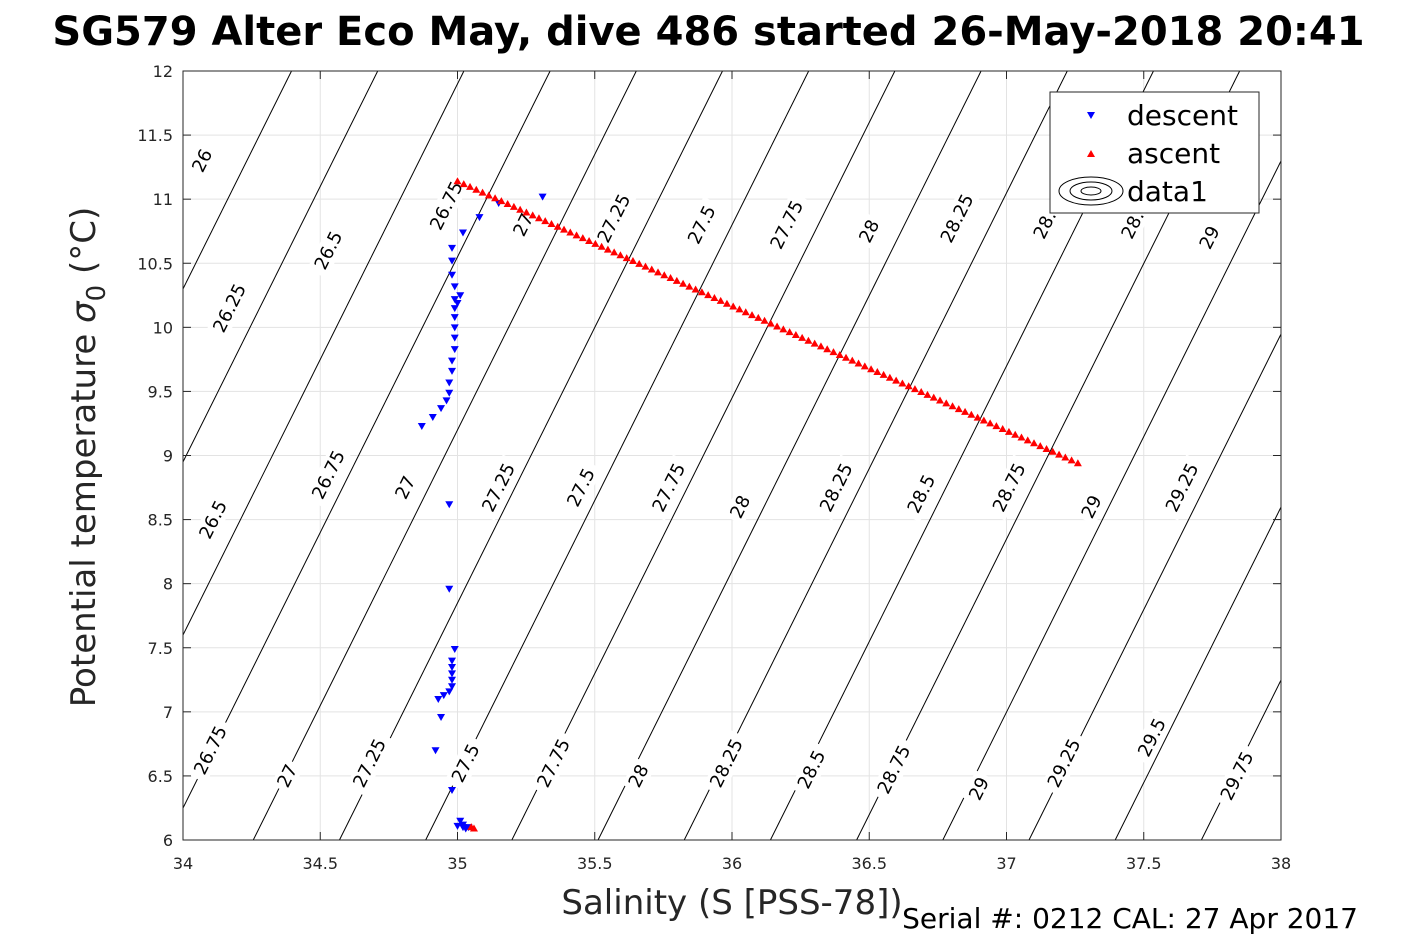 Image resolution: width=1417 pixels, height=945 pixels. I want to click on contour-label: 27.5, so click(466, 763).